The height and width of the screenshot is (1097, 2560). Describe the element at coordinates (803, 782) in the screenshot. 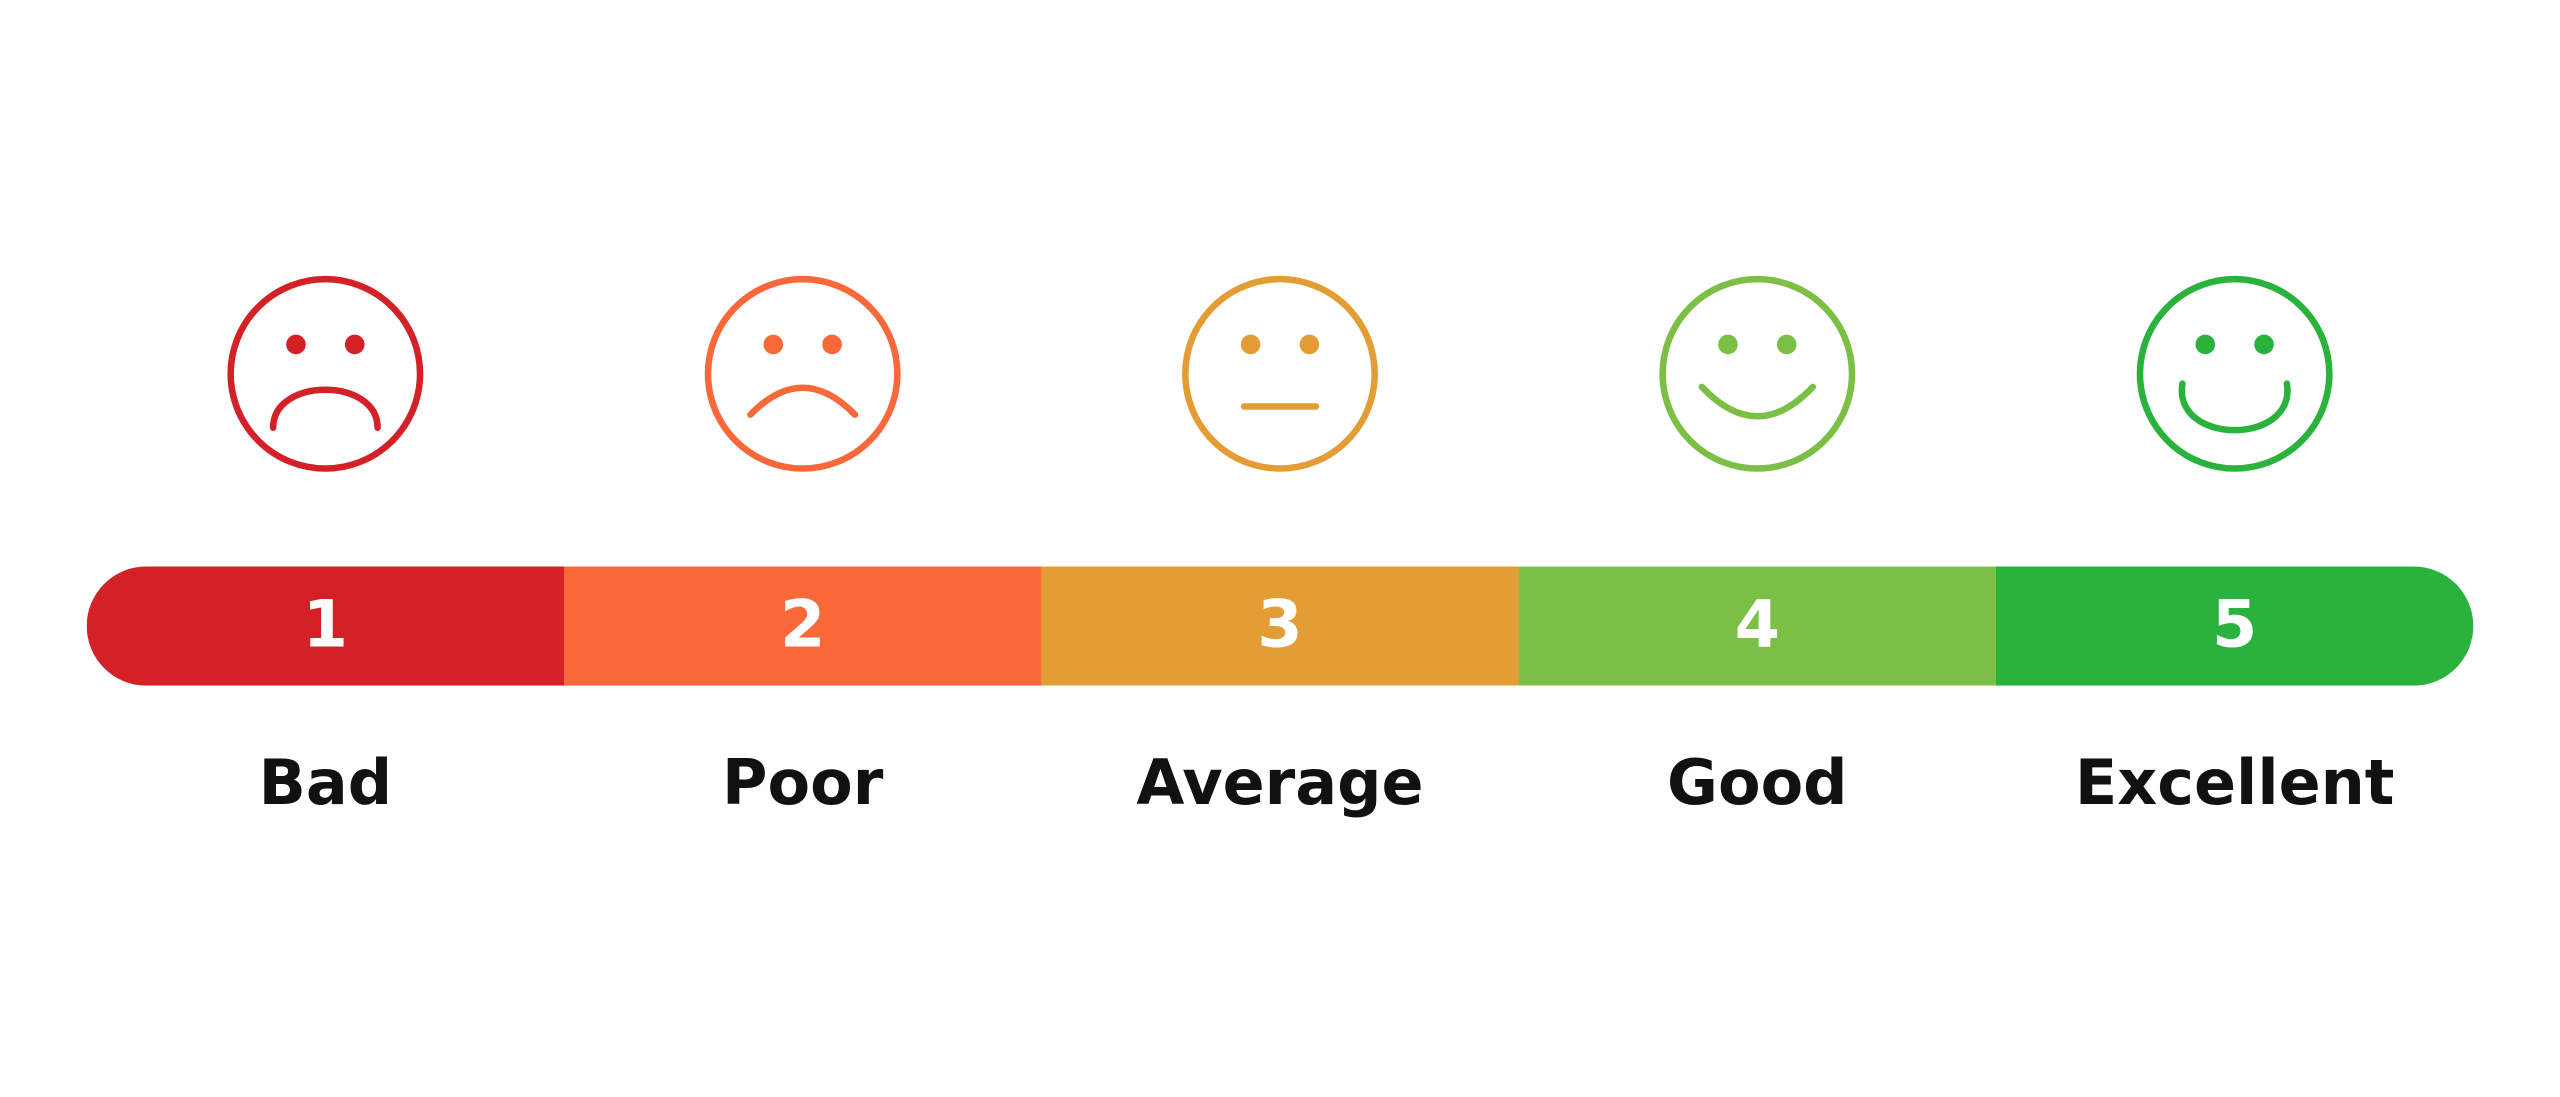

I see `scale-label: Poor` at that location.